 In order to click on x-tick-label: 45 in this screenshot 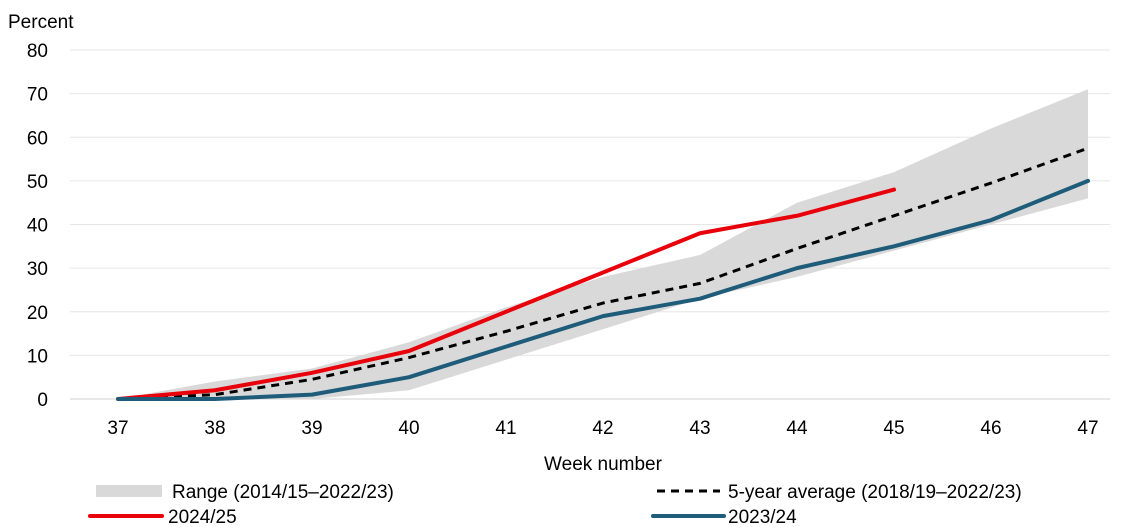, I will do `click(893, 428)`.